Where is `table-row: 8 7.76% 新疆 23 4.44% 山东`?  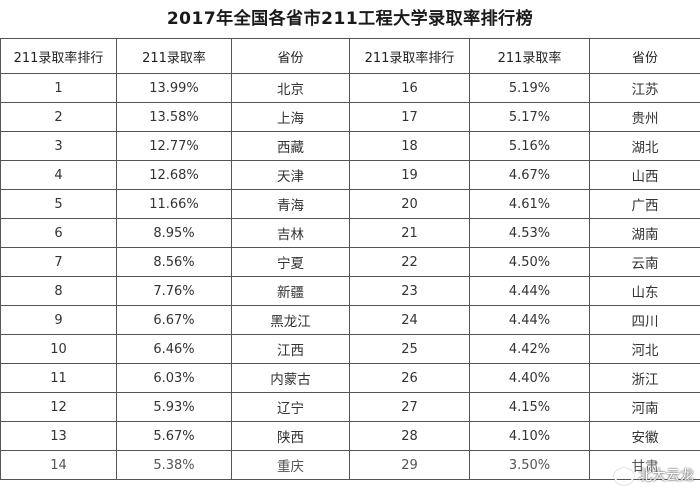
table-row: 8 7.76% 新疆 23 4.44% 山东 is located at coordinates (350, 291).